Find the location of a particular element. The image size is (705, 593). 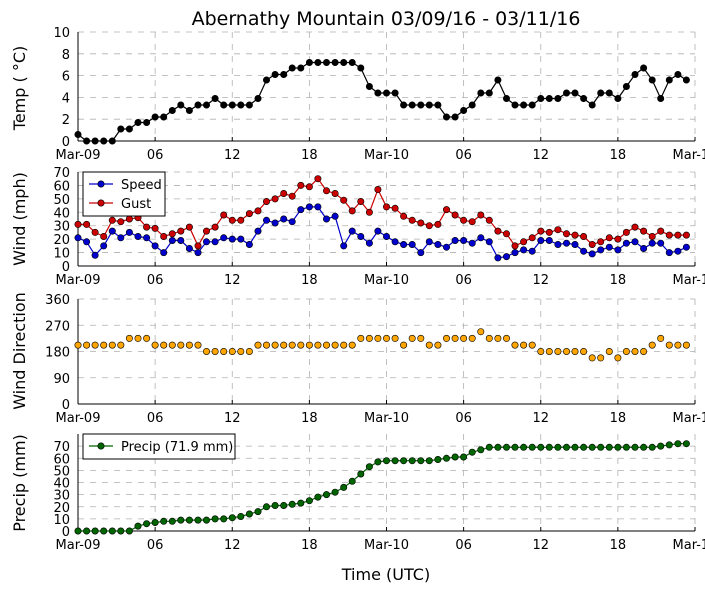

temp-xtick-label: Mar-11 is located at coordinates (689, 155).